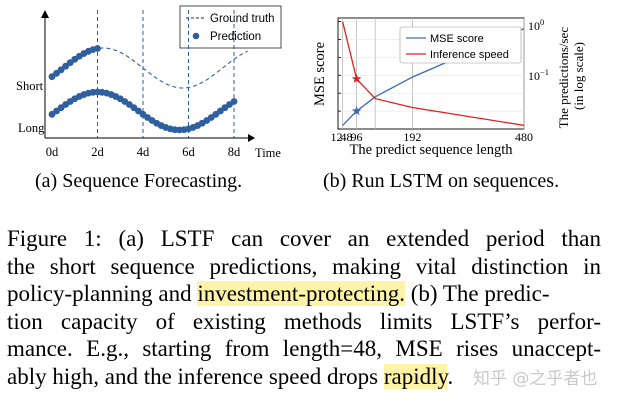 Image resolution: width=619 pixels, height=403 pixels. What do you see at coordinates (415, 376) in the screenshot?
I see `highlight-rapidly: rapidly` at bounding box center [415, 376].